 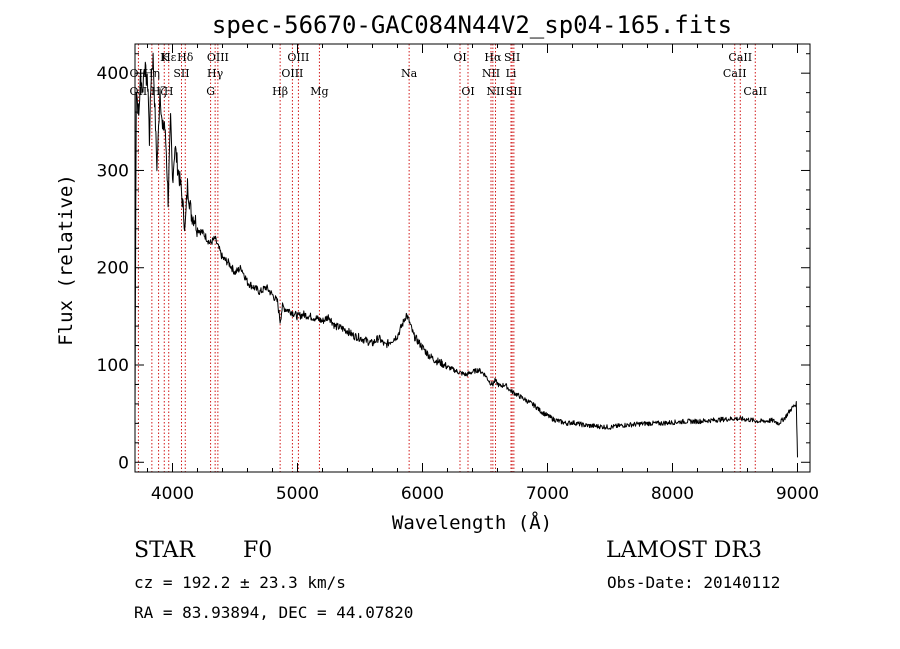 I want to click on y-tick-label: 100, so click(x=113, y=366).